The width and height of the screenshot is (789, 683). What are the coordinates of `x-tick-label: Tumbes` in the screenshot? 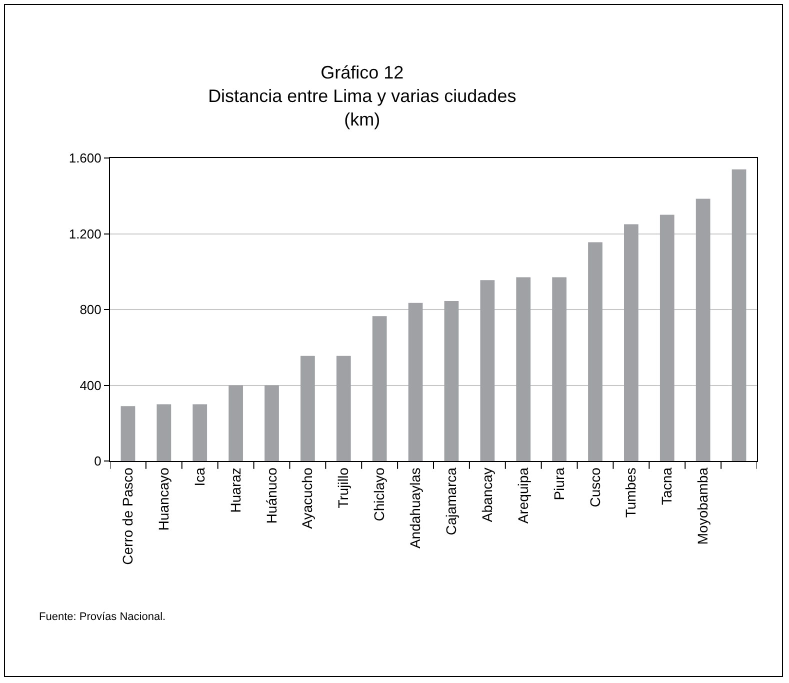 It's located at (630, 493).